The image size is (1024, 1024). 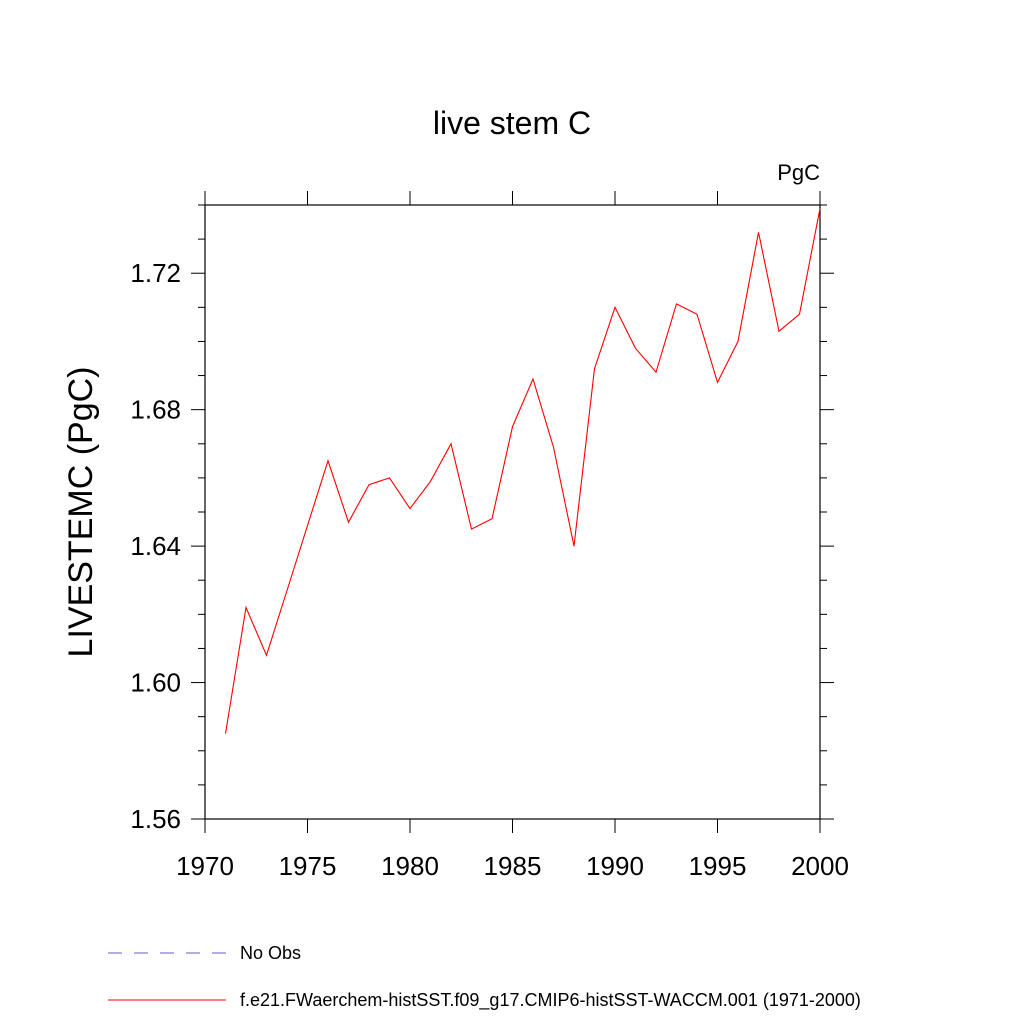 I want to click on x-tick-label: 1970, so click(x=205, y=866).